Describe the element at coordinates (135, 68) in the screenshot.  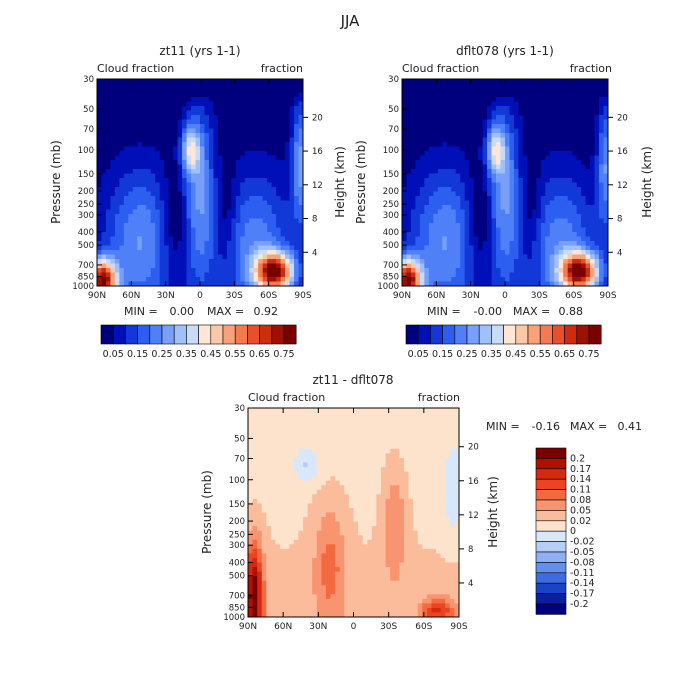
I see `field-name-left: Cloud fraction` at that location.